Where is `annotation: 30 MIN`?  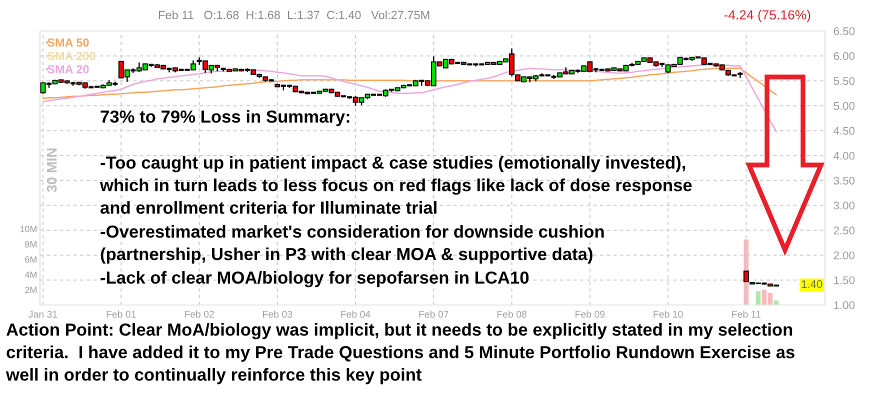
annotation: 30 MIN is located at coordinates (51, 170).